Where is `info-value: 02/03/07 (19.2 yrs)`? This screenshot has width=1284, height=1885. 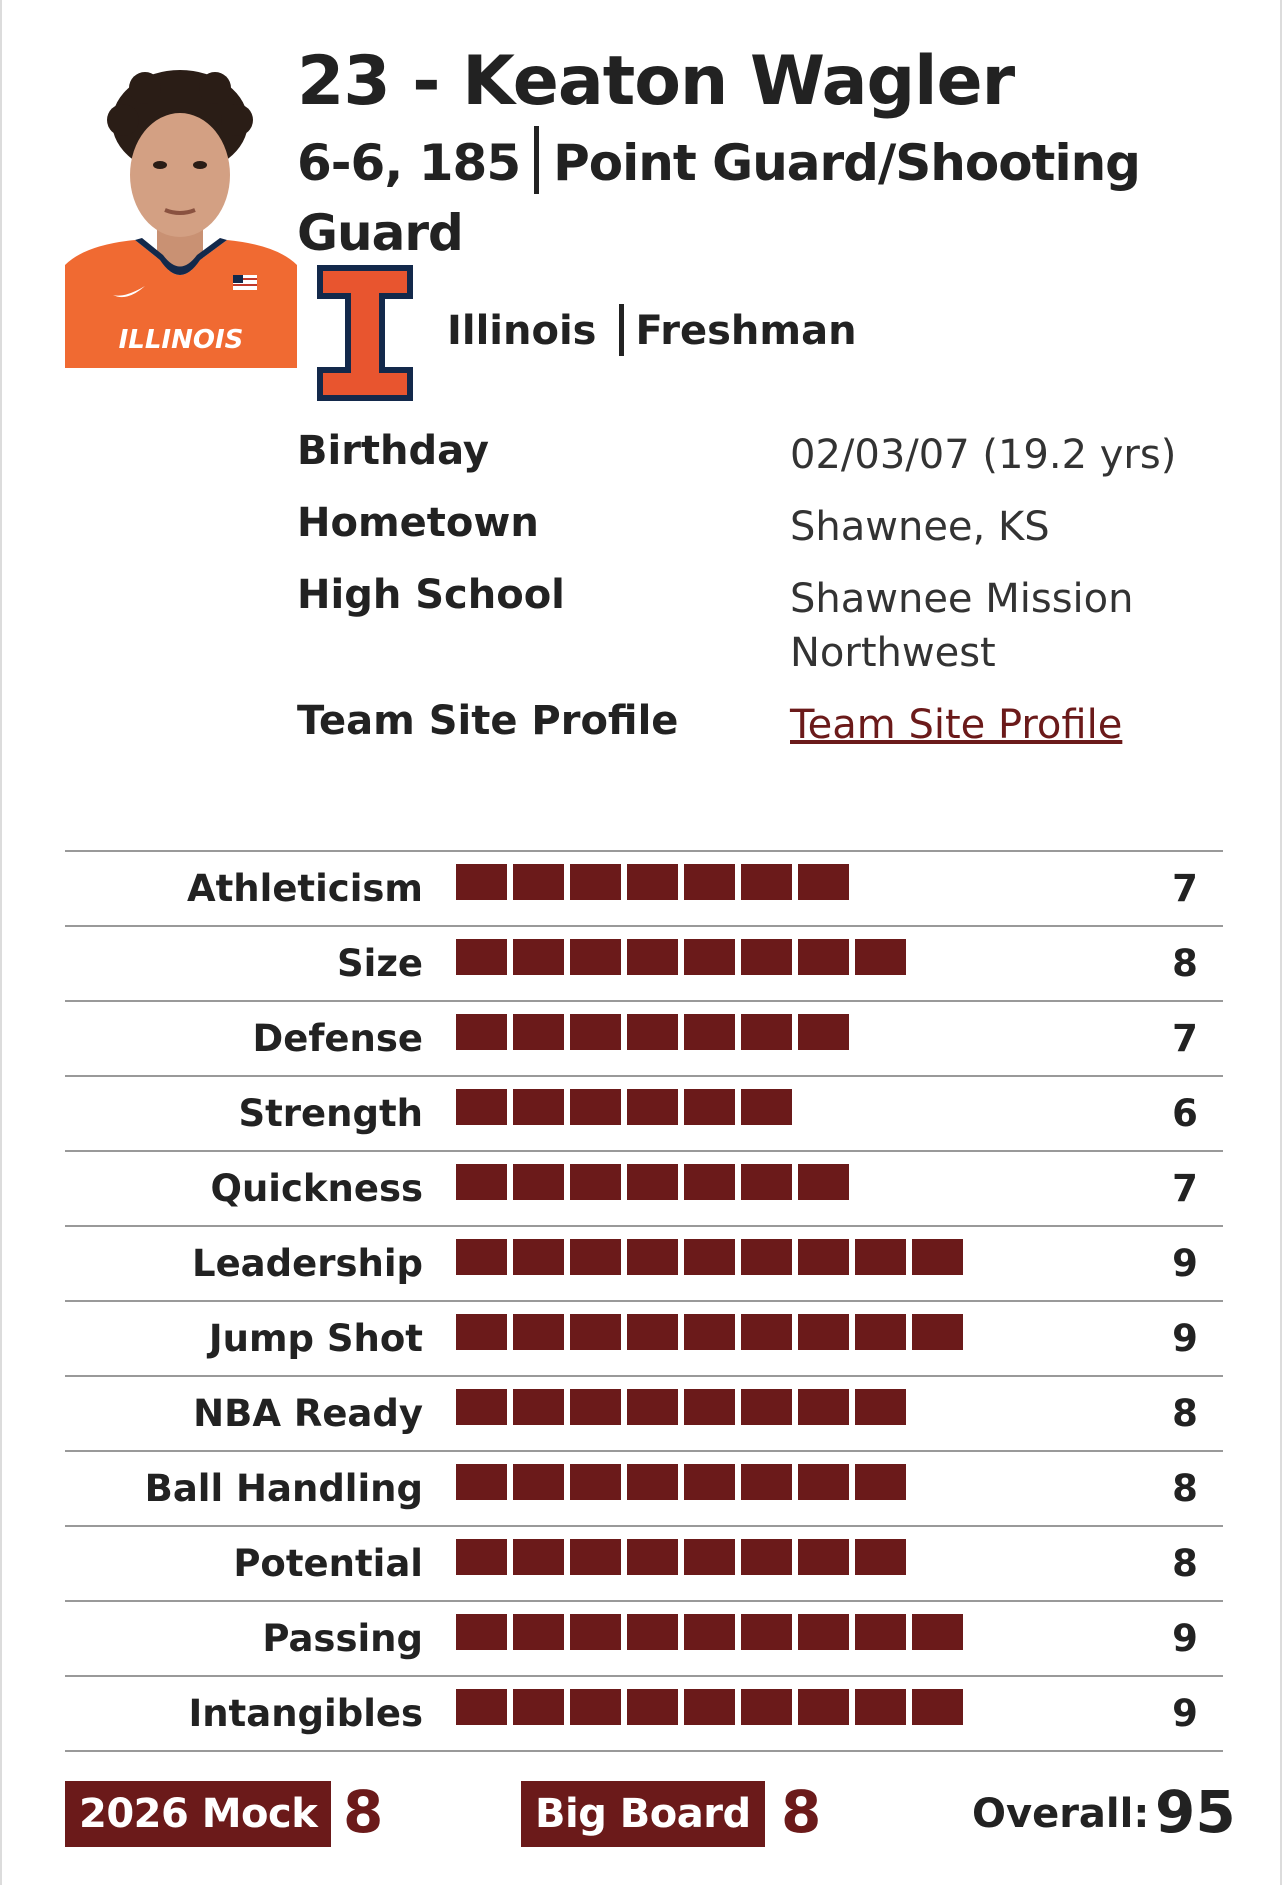 info-value: 02/03/07 (19.2 yrs) is located at coordinates (983, 455).